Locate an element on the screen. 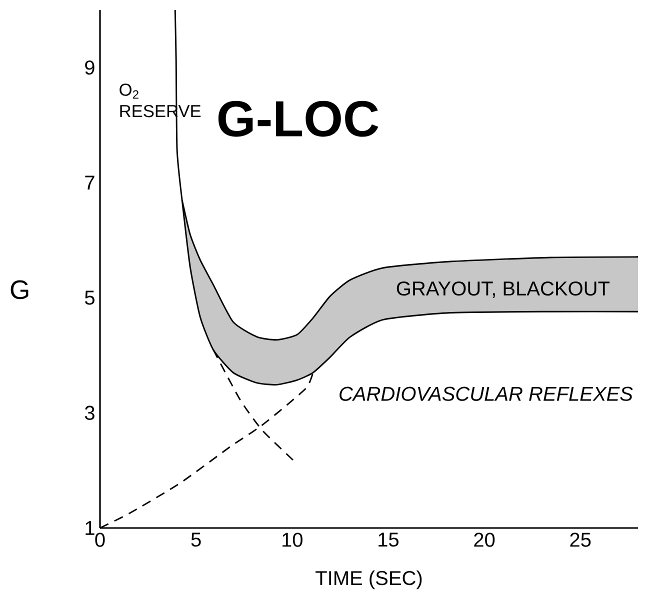 This screenshot has width=670, height=593. y-tick-label: 3 is located at coordinates (89, 413).